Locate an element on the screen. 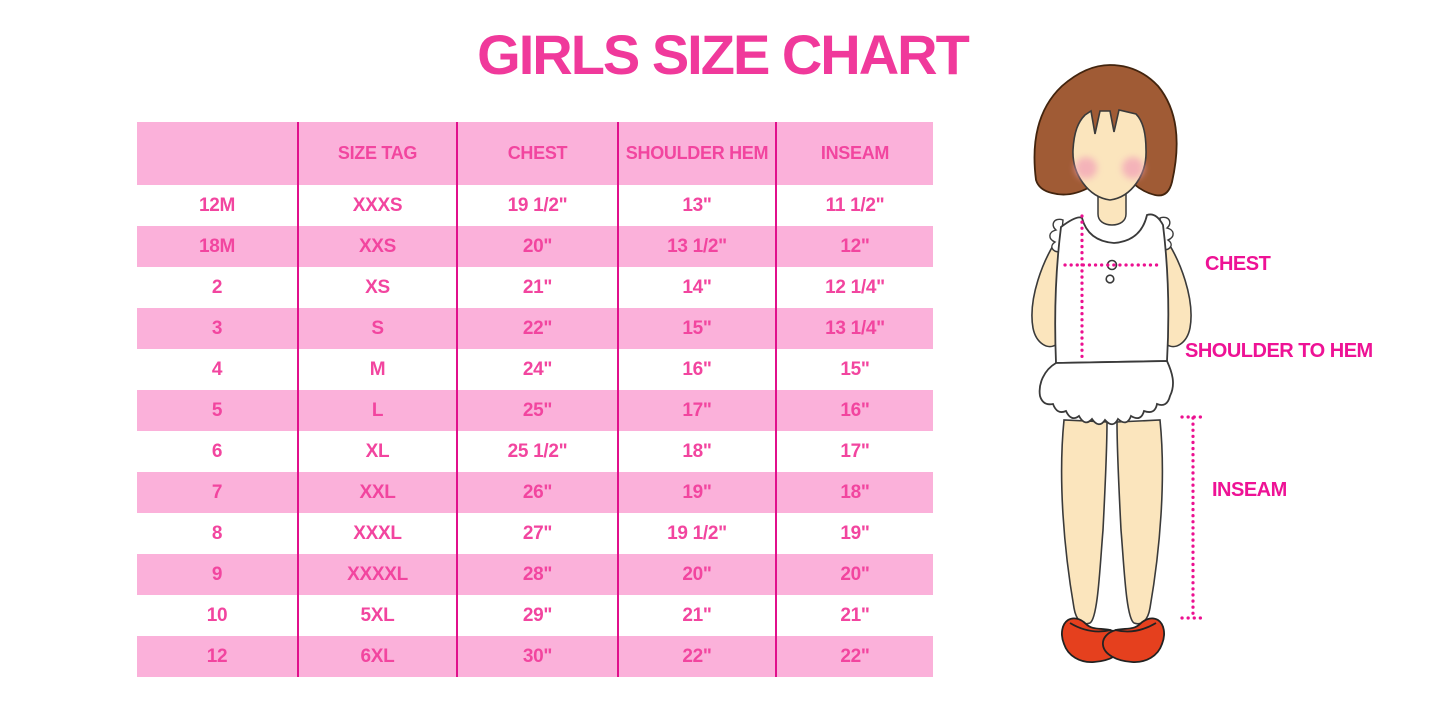 The width and height of the screenshot is (1445, 723). cell-inseam: 15" is located at coordinates (854, 369).